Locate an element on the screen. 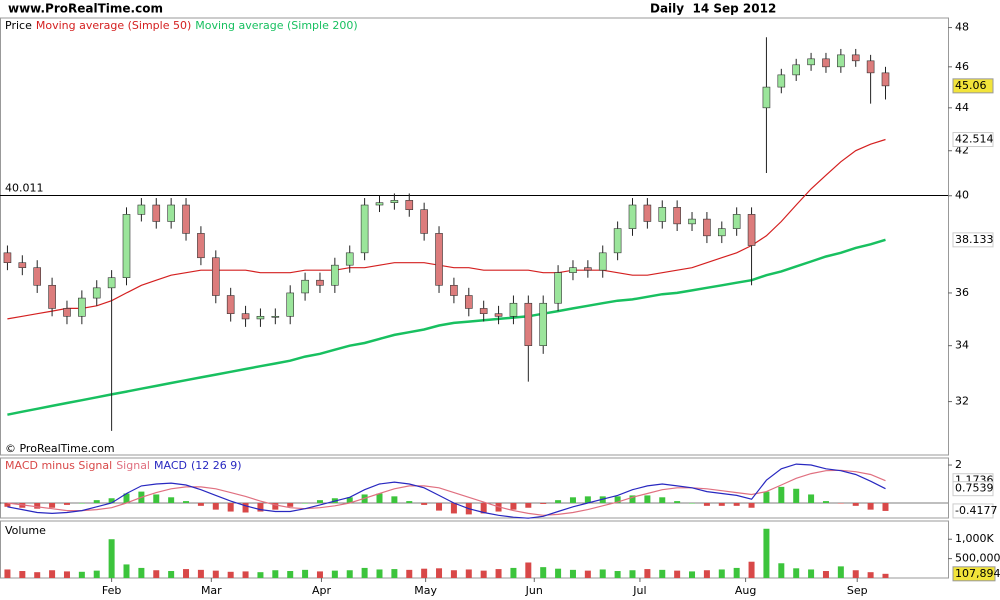  legend-entry: Signal is located at coordinates (133, 465).